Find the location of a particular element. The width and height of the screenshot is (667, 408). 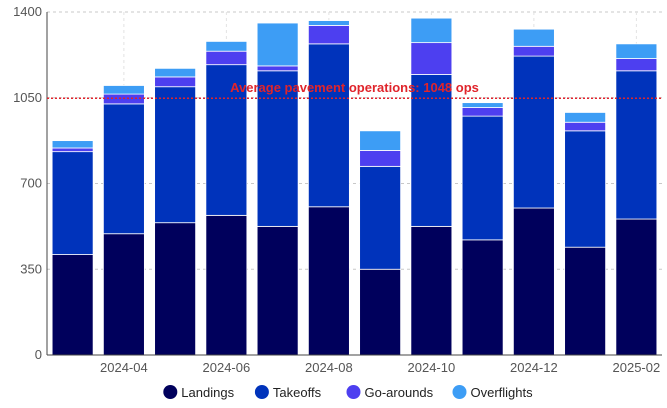

legend: Landings Takeoffs Go-arounds Overflights is located at coordinates (348, 392).